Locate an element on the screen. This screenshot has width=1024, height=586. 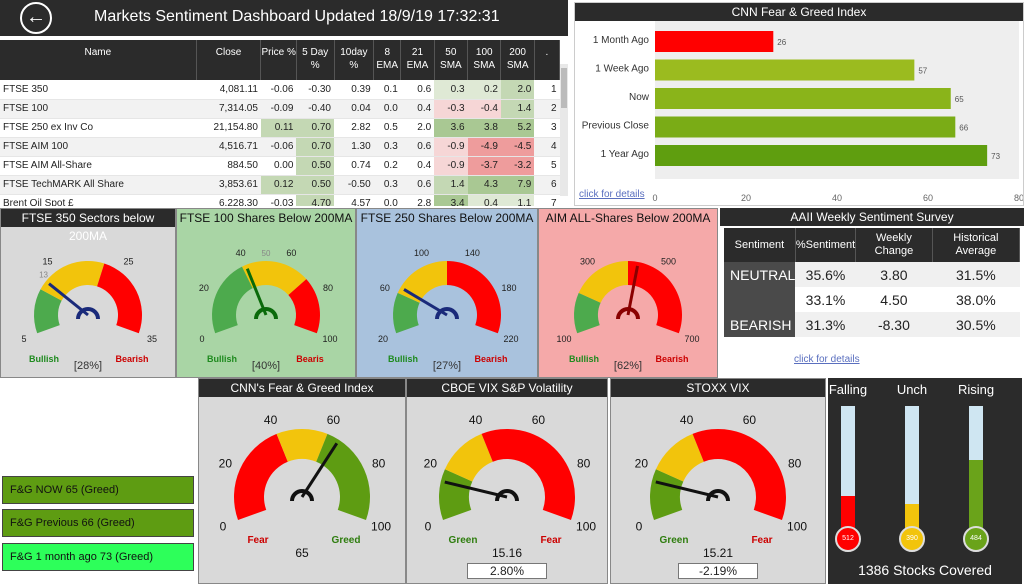
arrow-left-circle-icon: ← is located at coordinates (36, 18).